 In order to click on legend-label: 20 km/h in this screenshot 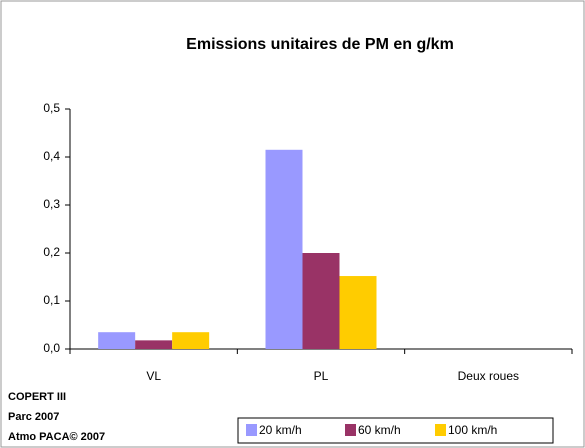, I will do `click(280, 430)`.